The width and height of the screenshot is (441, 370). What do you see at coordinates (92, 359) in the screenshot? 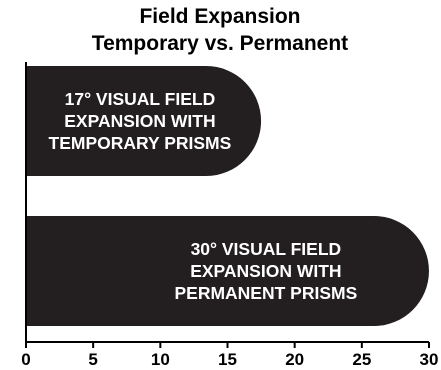
I see `x-tick-label: 5` at bounding box center [92, 359].